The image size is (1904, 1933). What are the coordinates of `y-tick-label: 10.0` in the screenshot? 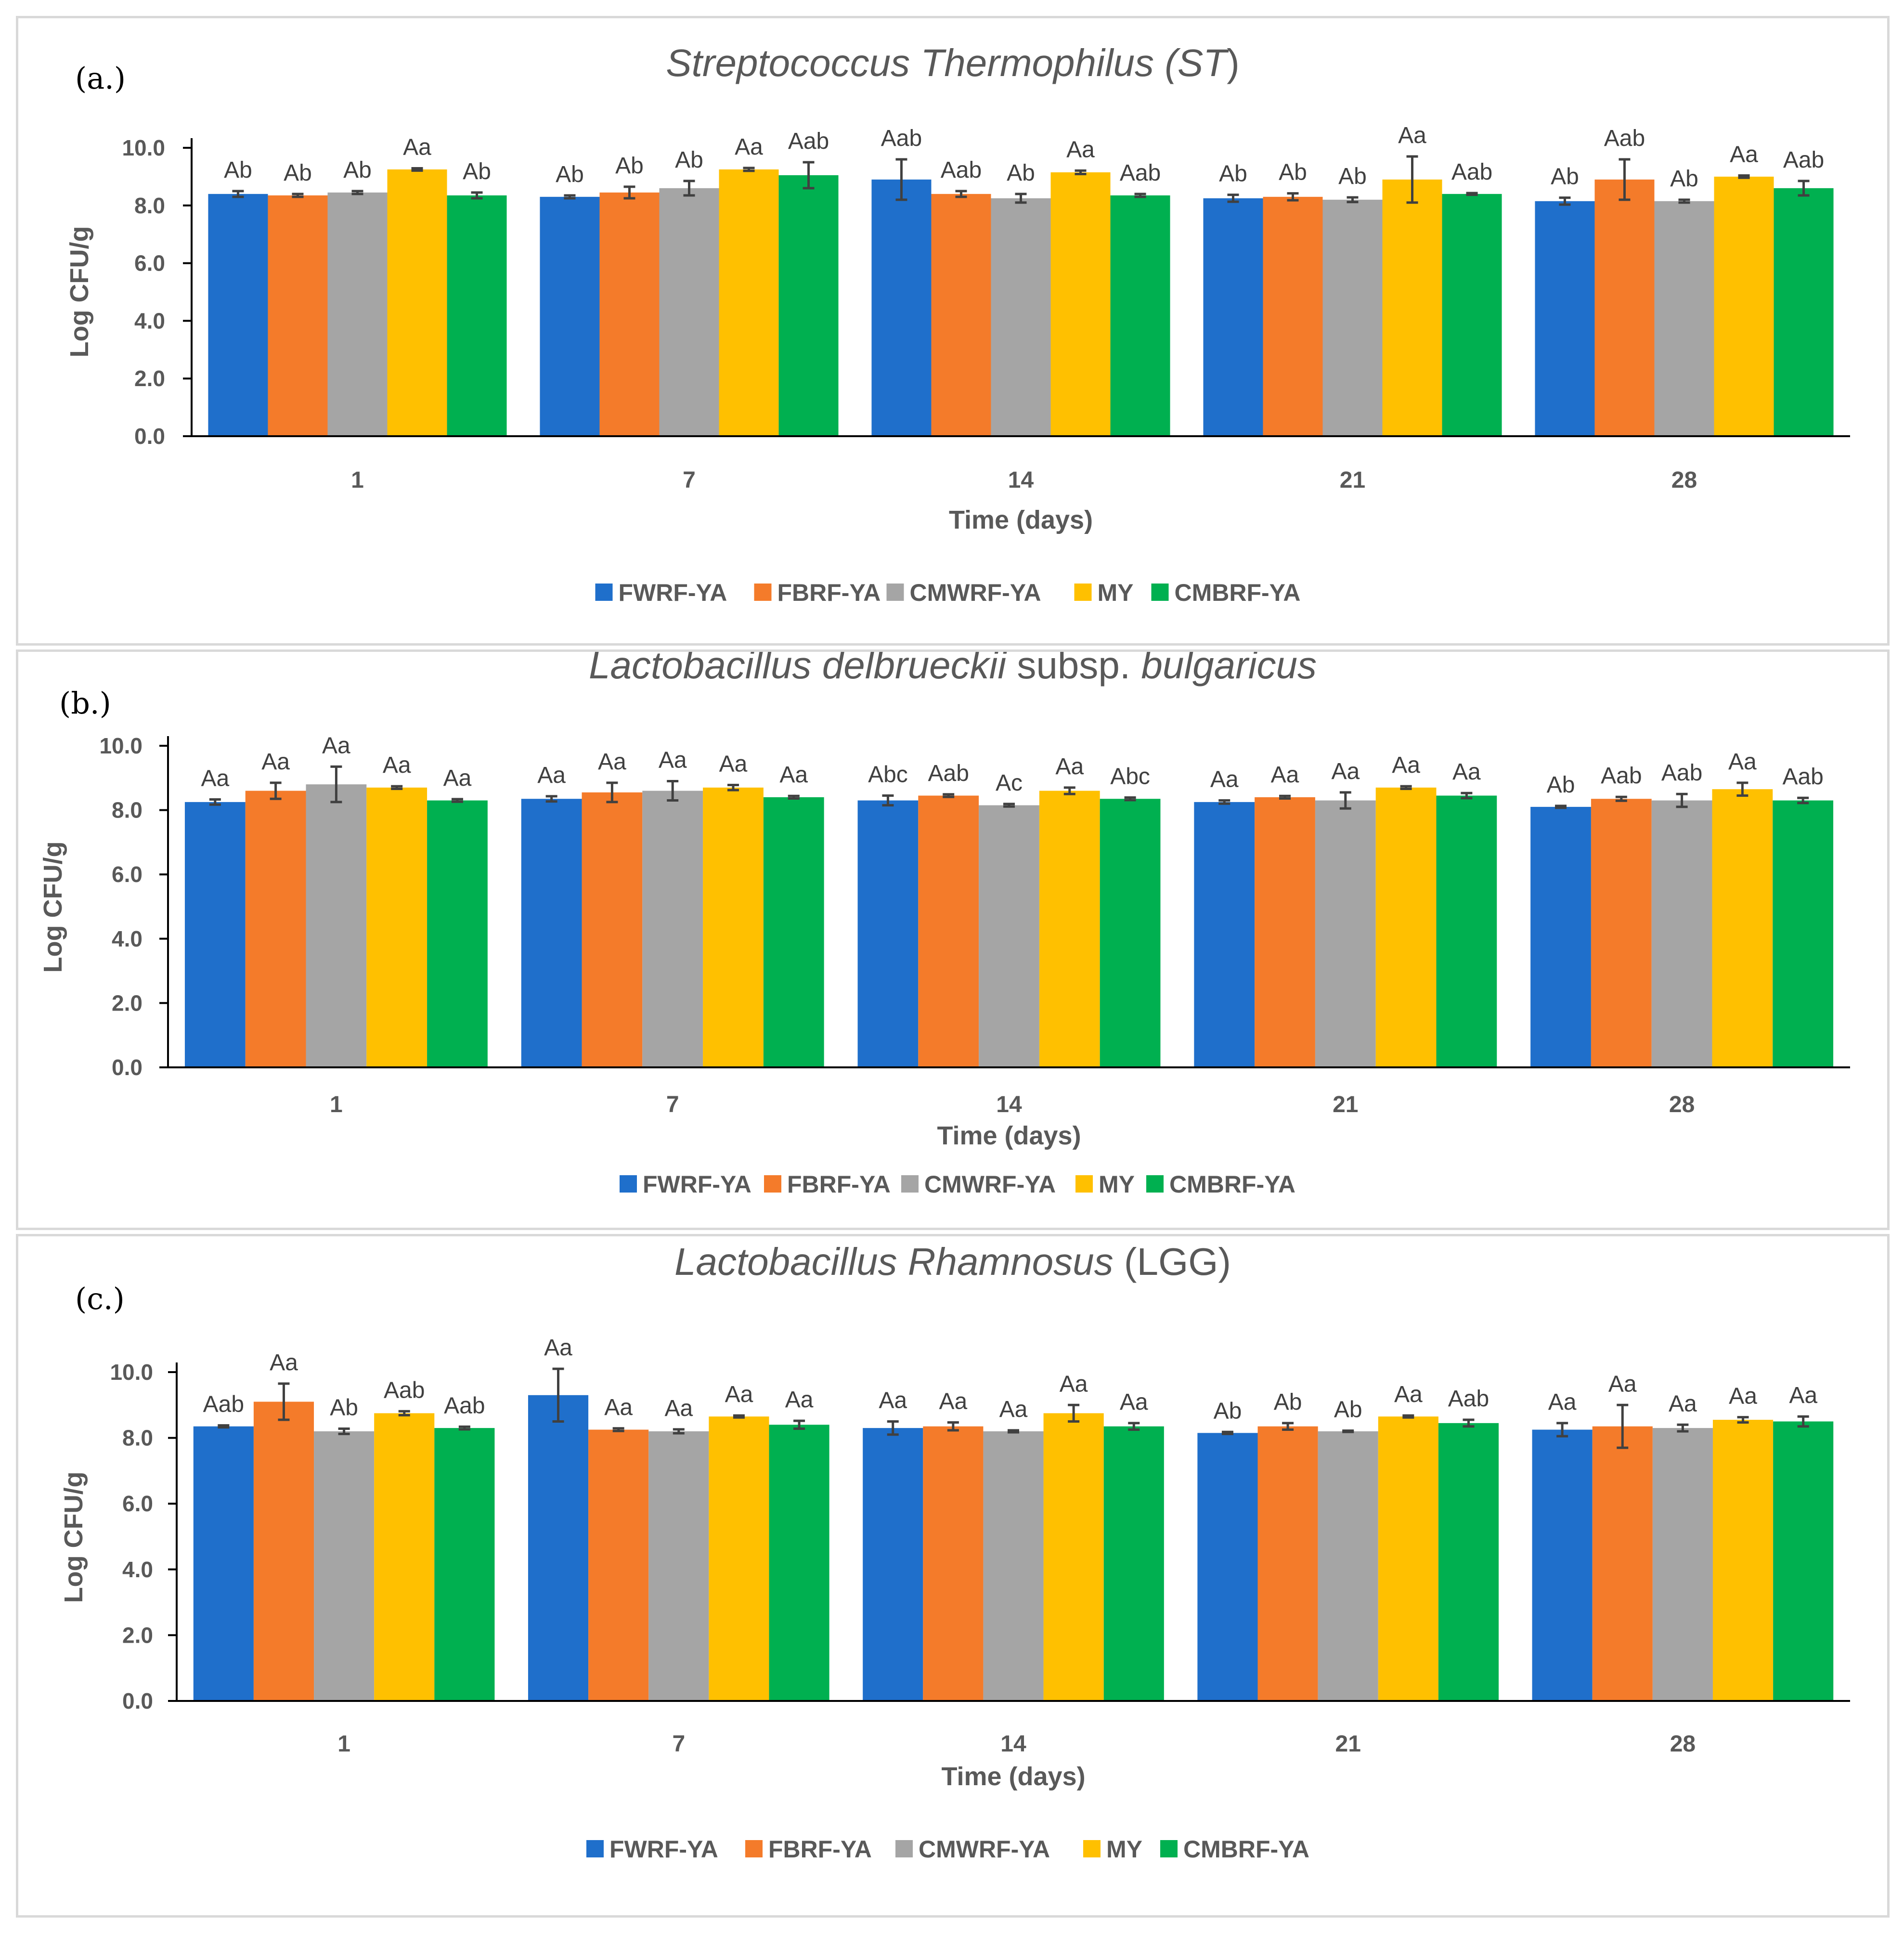 It's located at (143, 147).